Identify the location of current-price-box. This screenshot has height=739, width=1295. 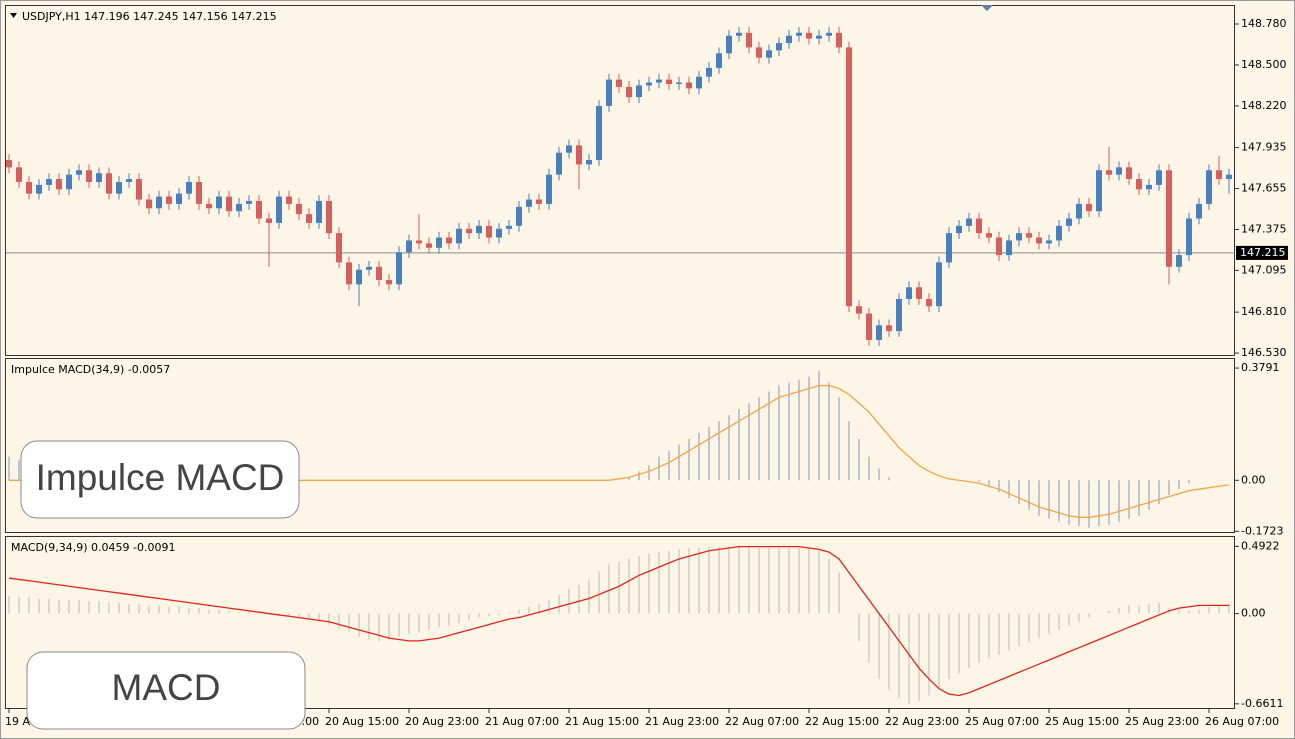
(1262, 252).